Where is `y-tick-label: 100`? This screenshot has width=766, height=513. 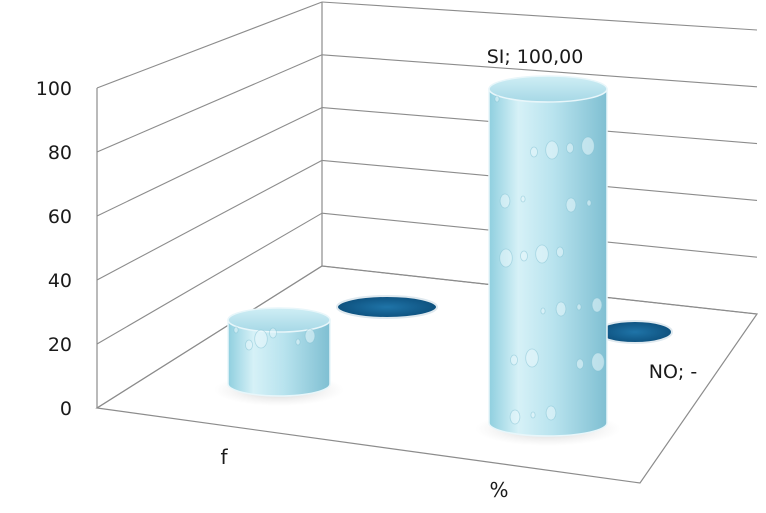 y-tick-label: 100 is located at coordinates (54, 89).